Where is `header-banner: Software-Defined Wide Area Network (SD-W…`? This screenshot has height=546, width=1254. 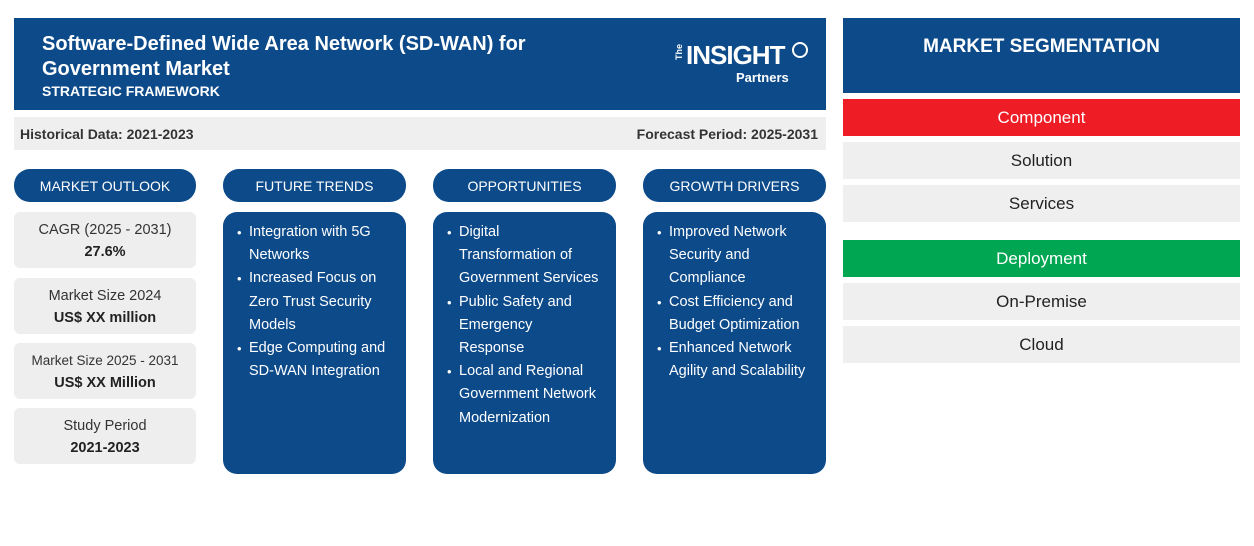
header-banner: Software-Defined Wide Area Network (SD-W… is located at coordinates (420, 64).